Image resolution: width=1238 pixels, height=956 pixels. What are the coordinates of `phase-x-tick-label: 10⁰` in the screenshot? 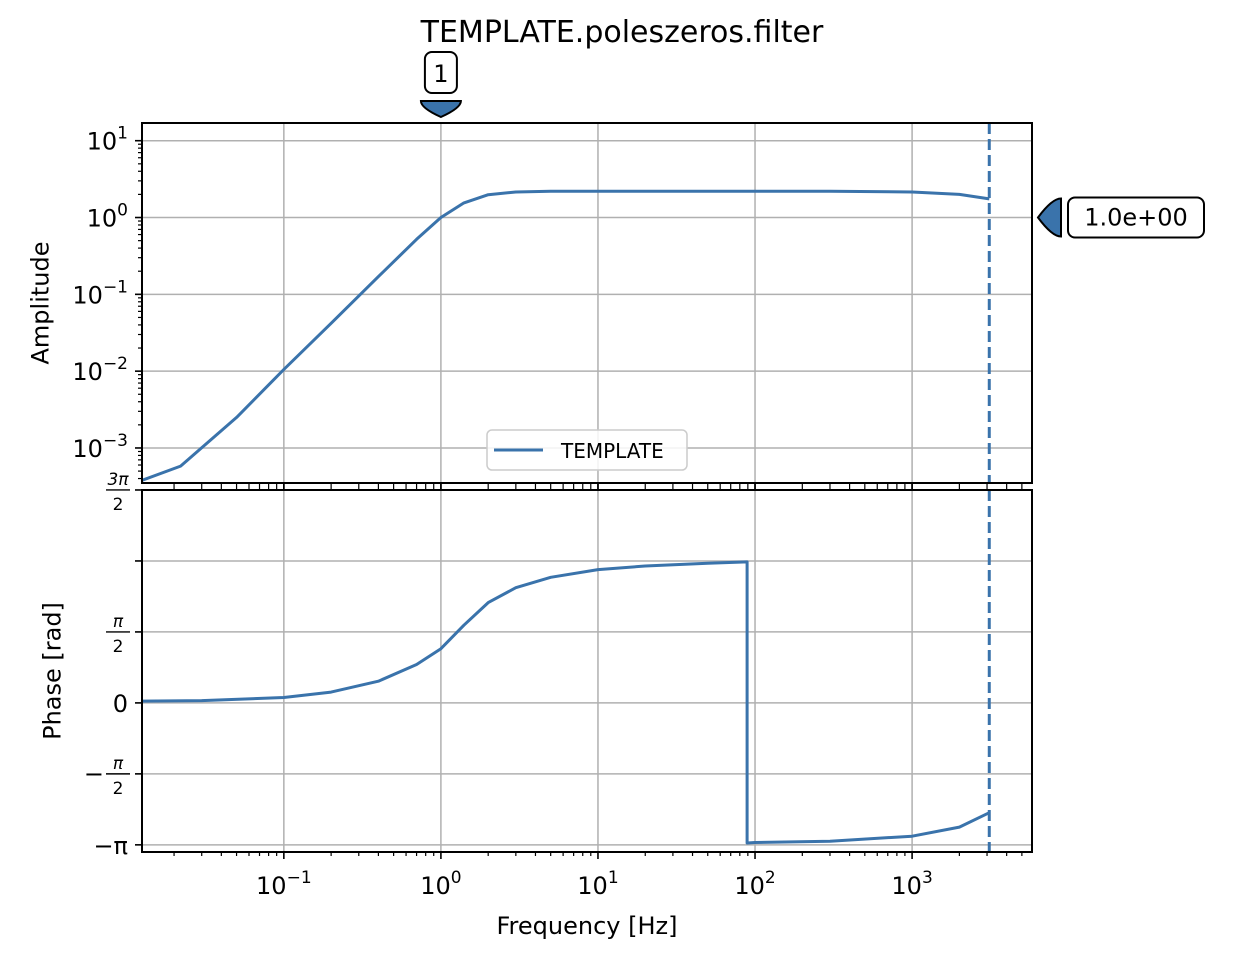 It's located at (440, 884).